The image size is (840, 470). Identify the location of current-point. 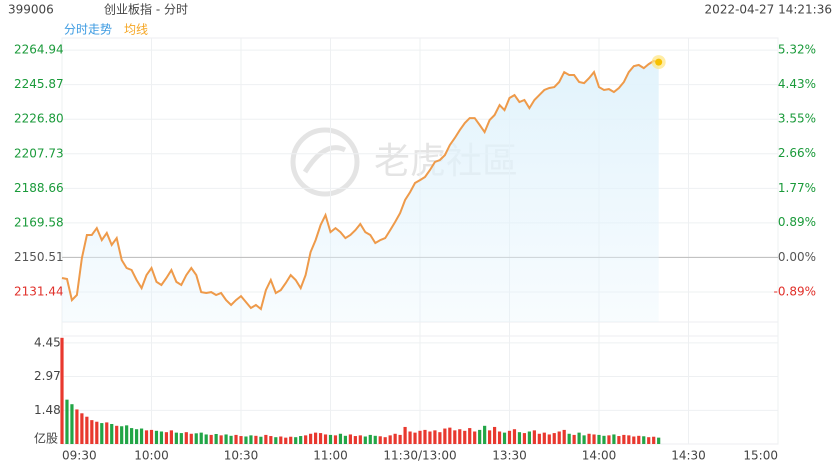
(659, 62).